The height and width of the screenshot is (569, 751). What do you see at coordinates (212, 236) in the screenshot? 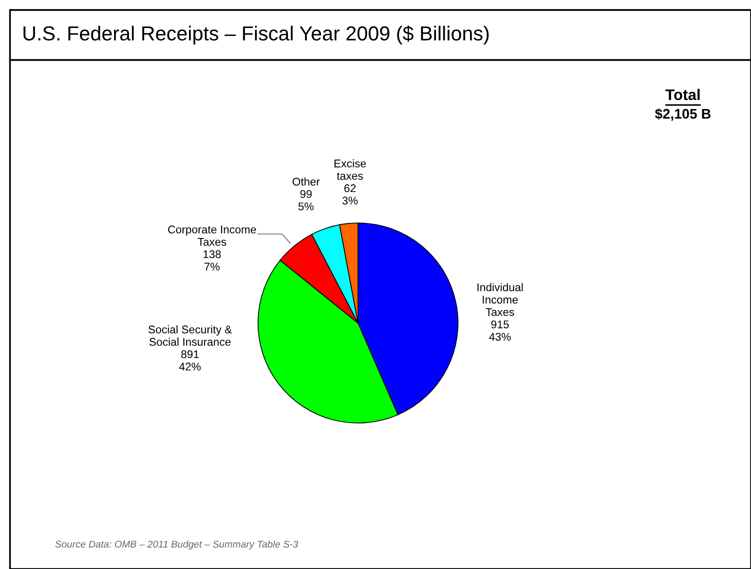
I see `slice-label: Corporate Income Taxes` at bounding box center [212, 236].